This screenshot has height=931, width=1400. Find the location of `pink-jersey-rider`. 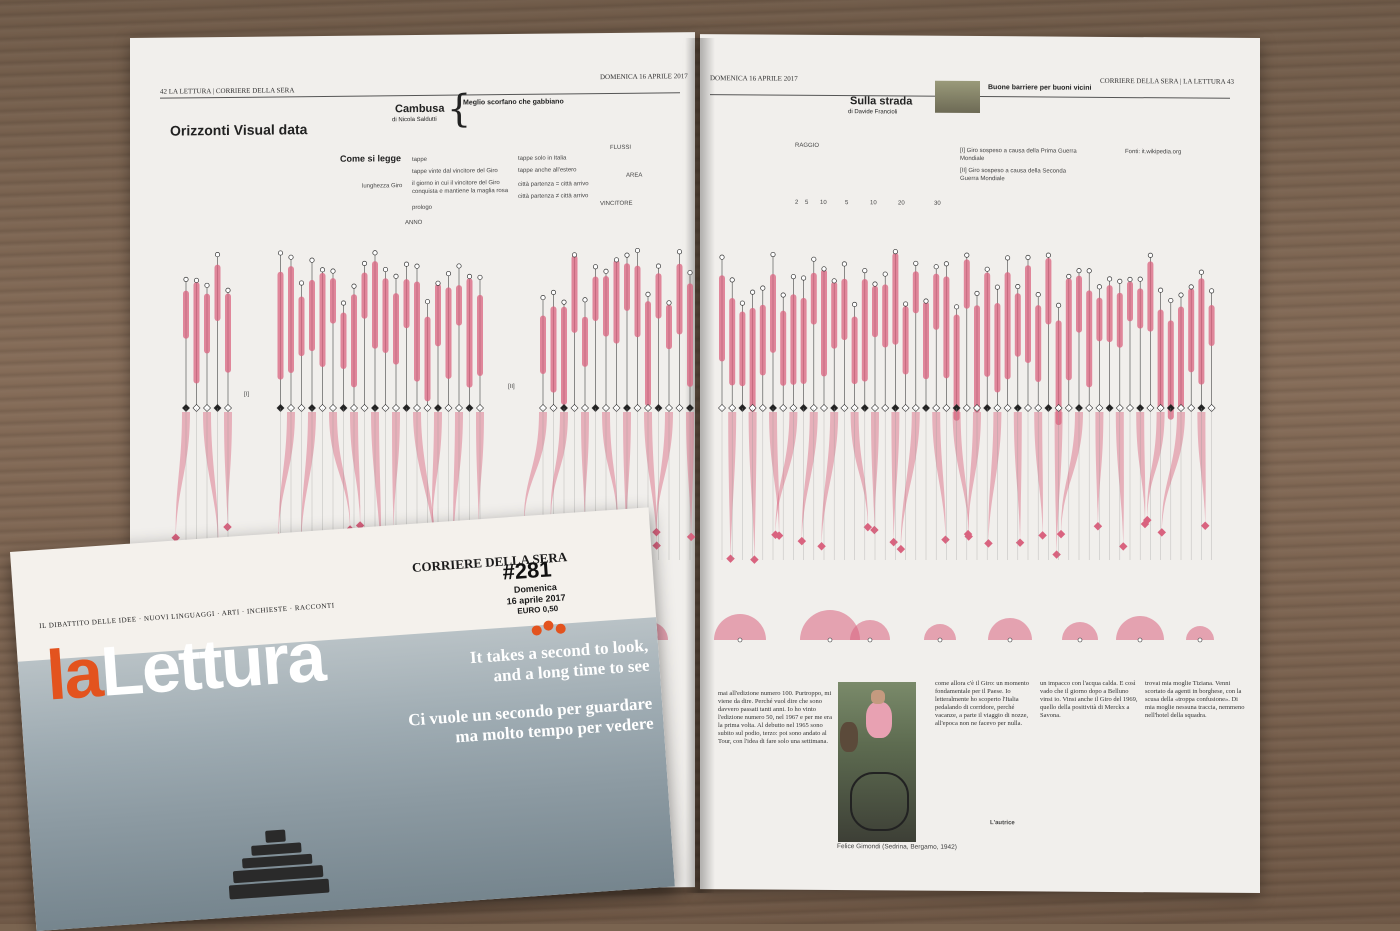

pink-jersey-rider is located at coordinates (879, 720).